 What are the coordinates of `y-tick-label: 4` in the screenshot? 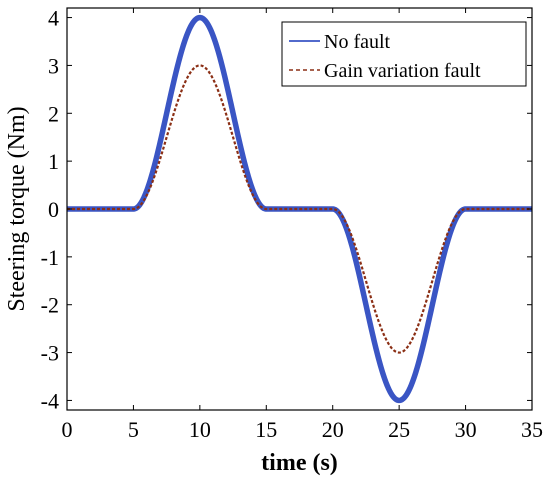 It's located at (53, 18).